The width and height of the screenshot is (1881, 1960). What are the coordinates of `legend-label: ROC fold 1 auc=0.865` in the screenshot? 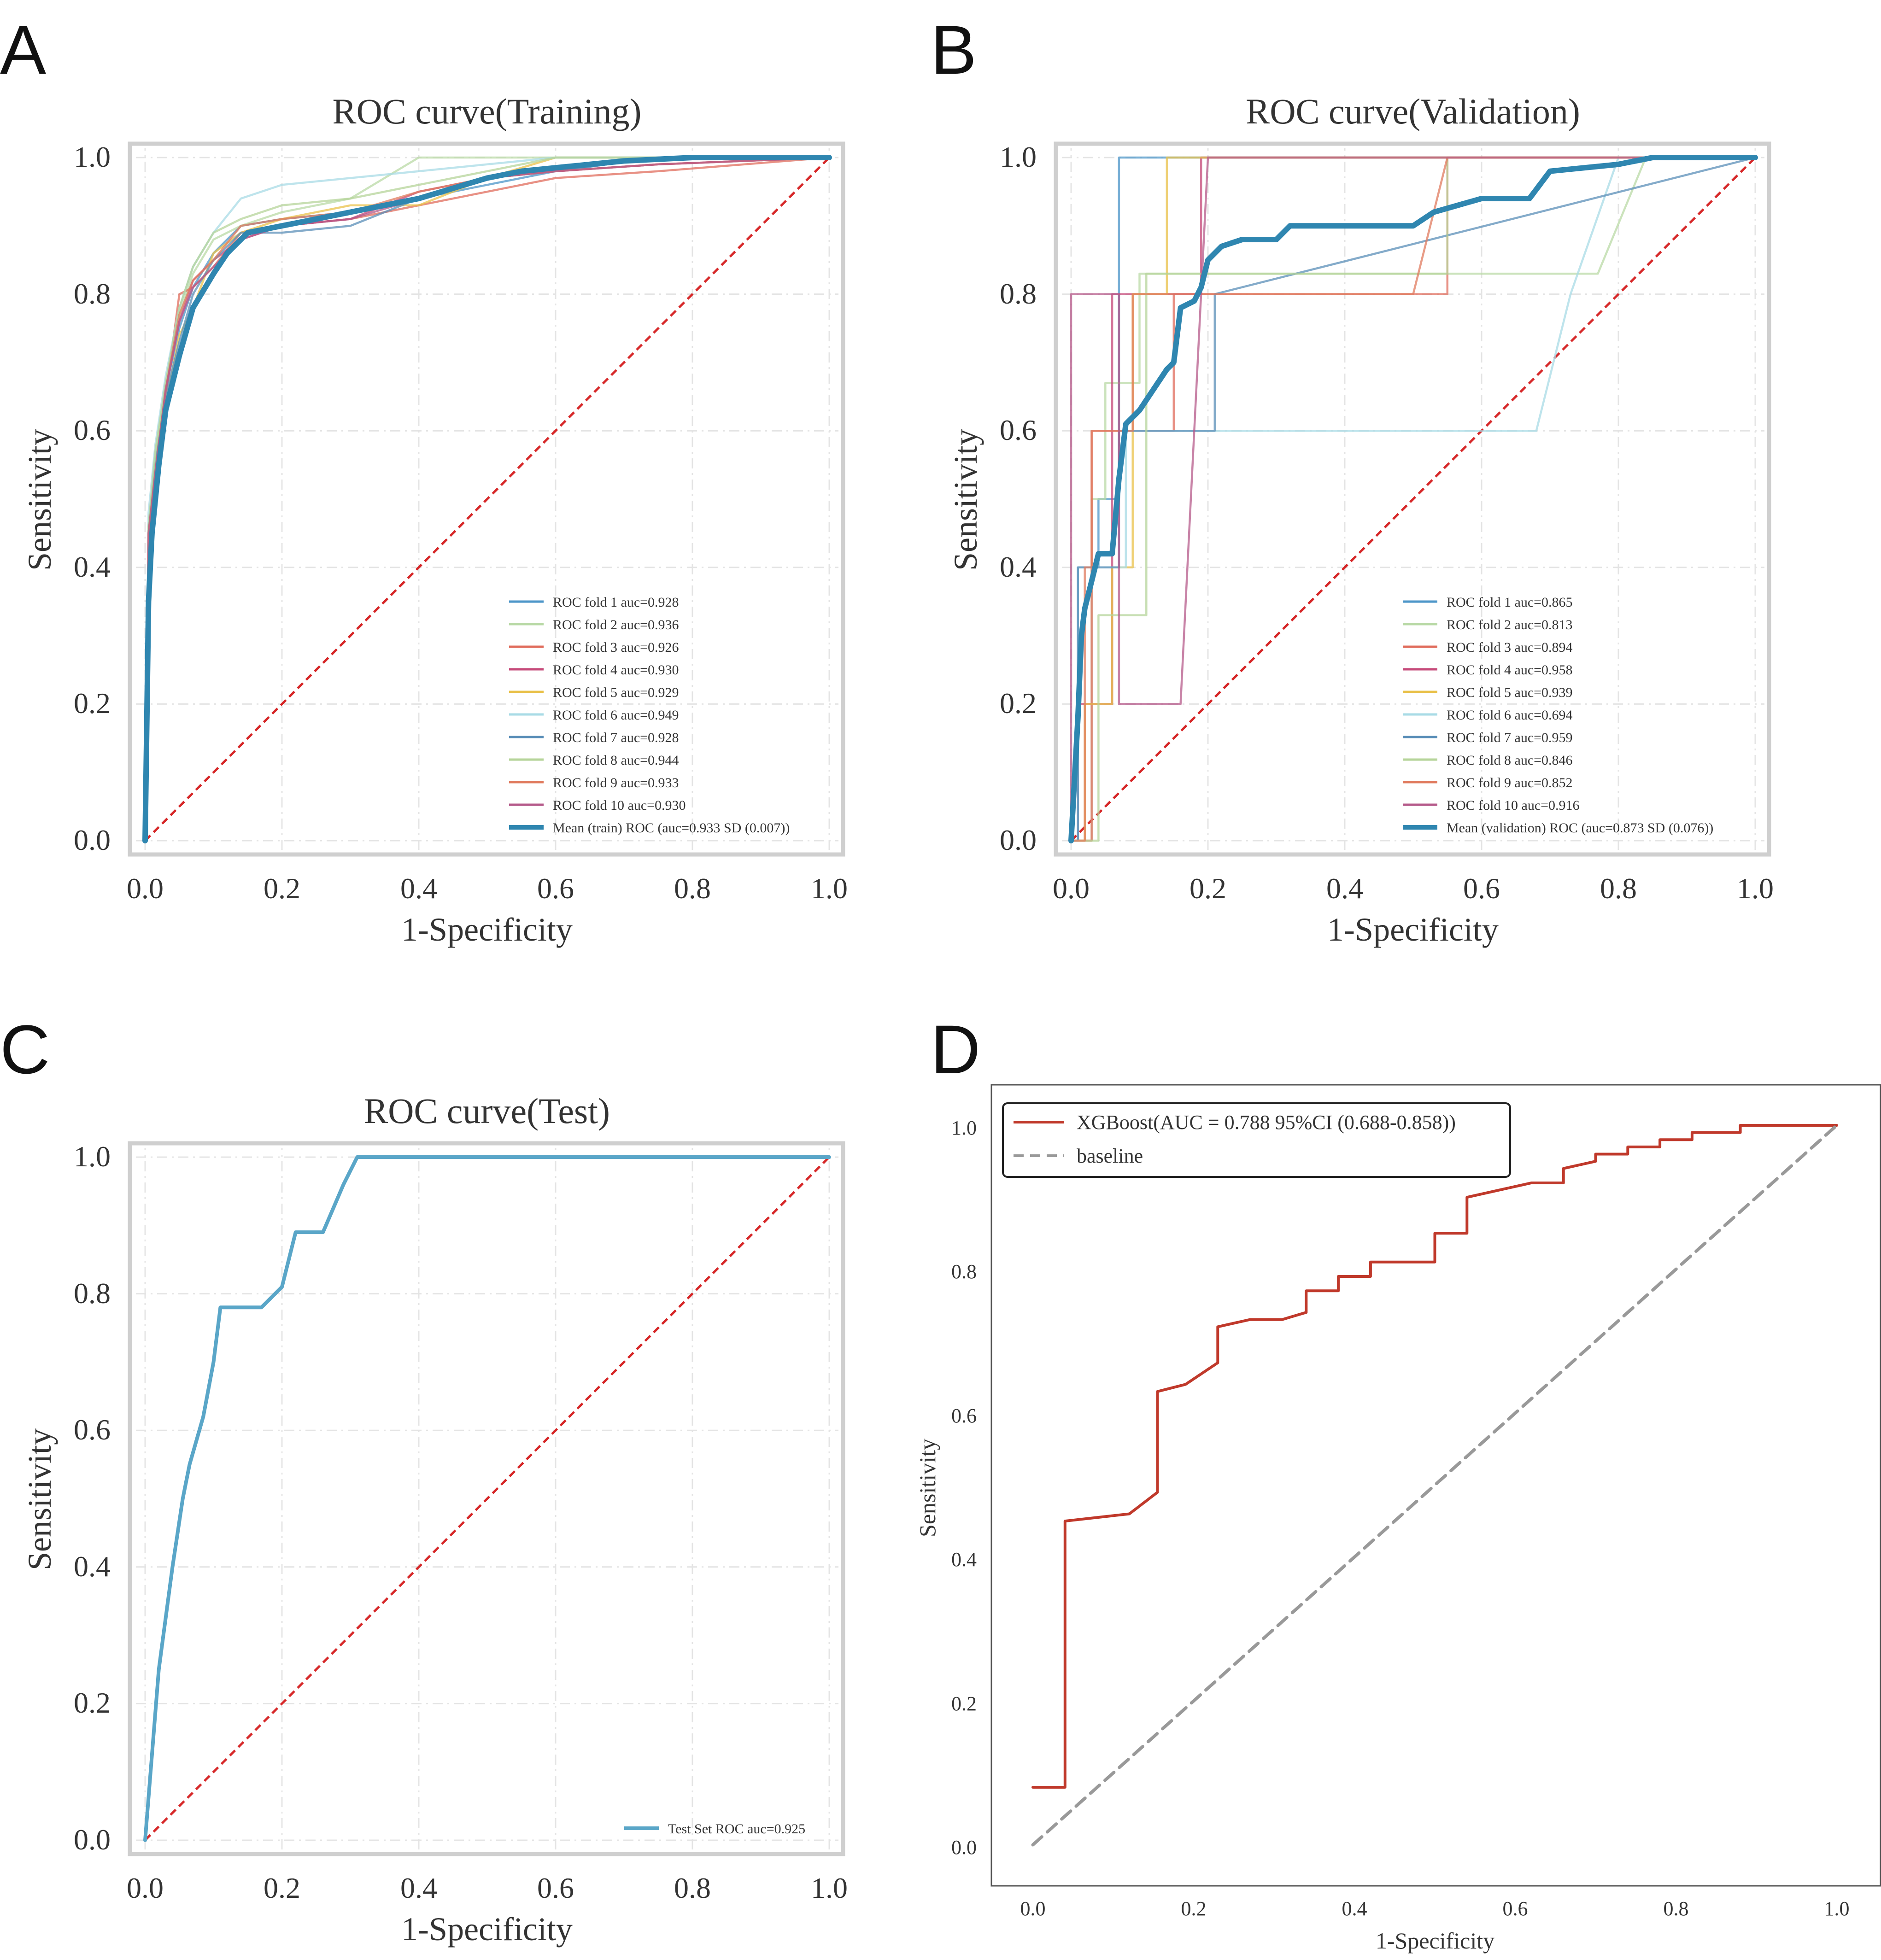 It's located at (1510, 603).